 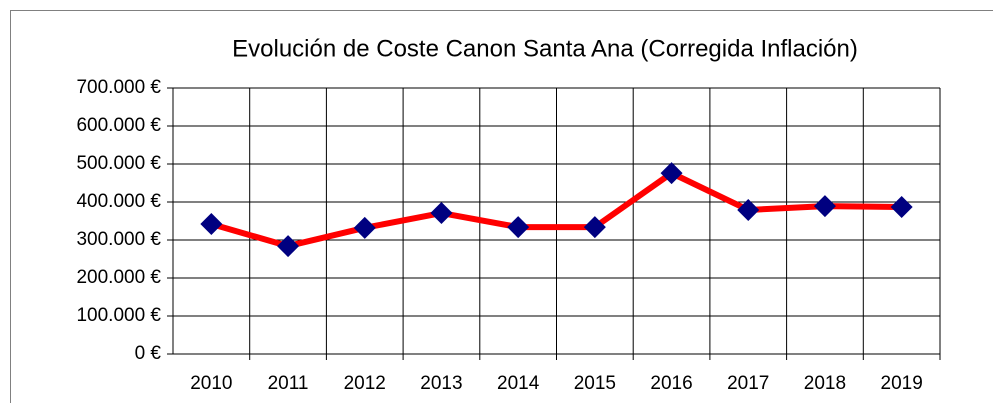 I want to click on x-tick-label: 2012, so click(x=365, y=383).